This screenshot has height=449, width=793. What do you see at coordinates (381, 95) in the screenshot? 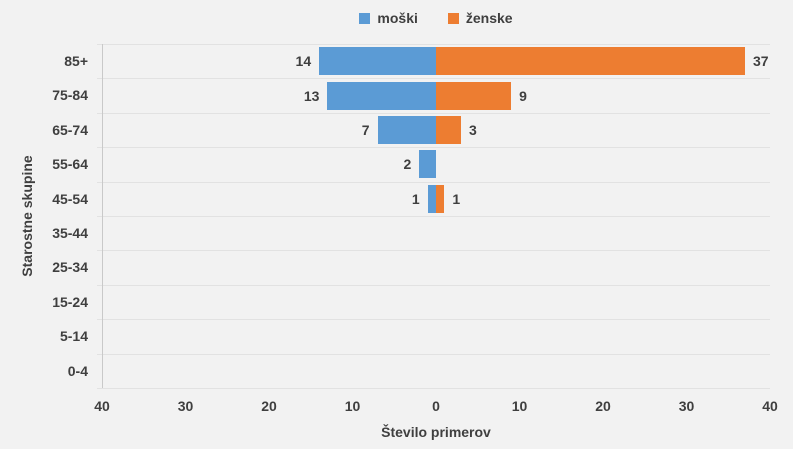
I see `bar-moški-75-84` at bounding box center [381, 95].